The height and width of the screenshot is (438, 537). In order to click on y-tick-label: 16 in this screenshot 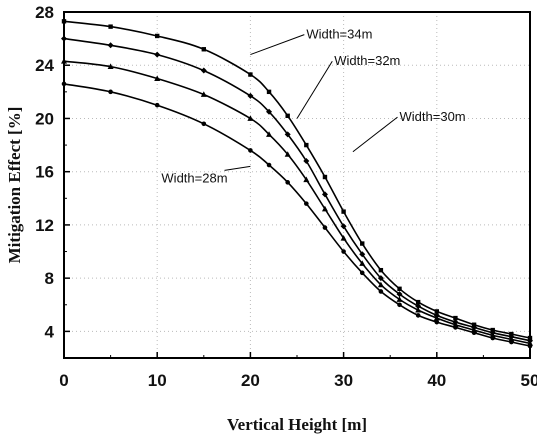, I will do `click(44, 172)`.